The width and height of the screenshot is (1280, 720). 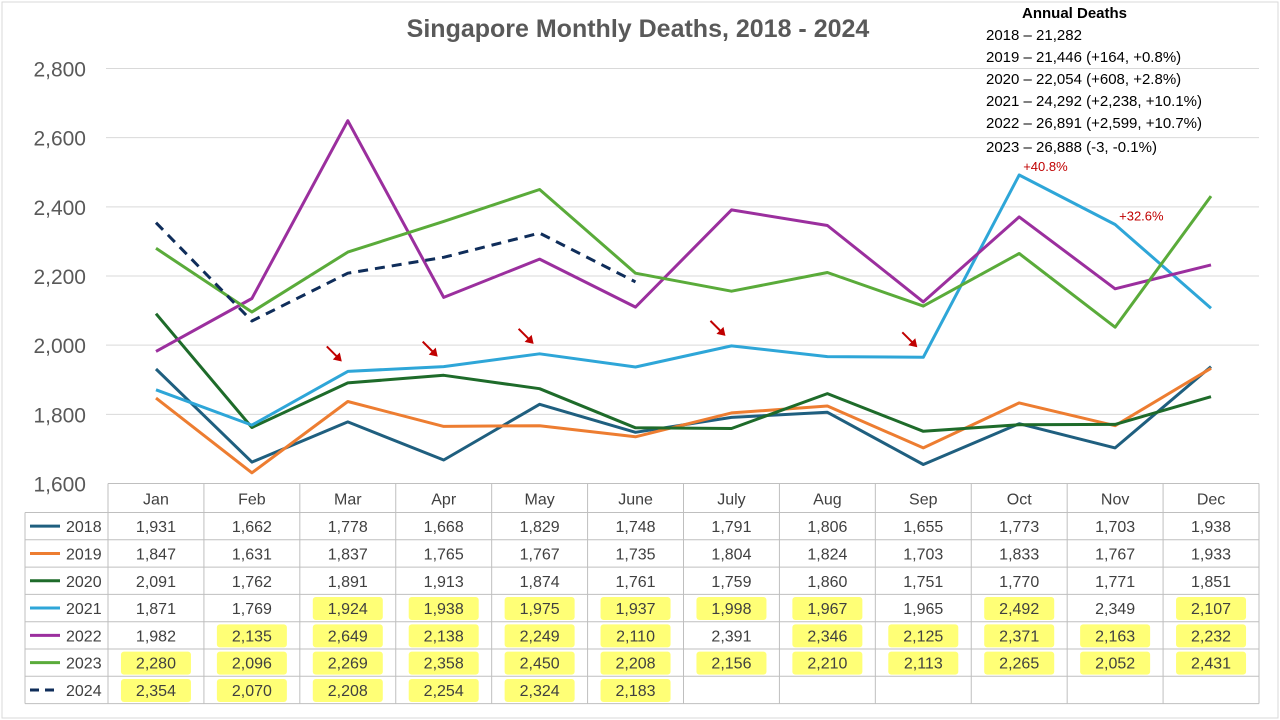 I want to click on data-label: 1,998, so click(x=731, y=609).